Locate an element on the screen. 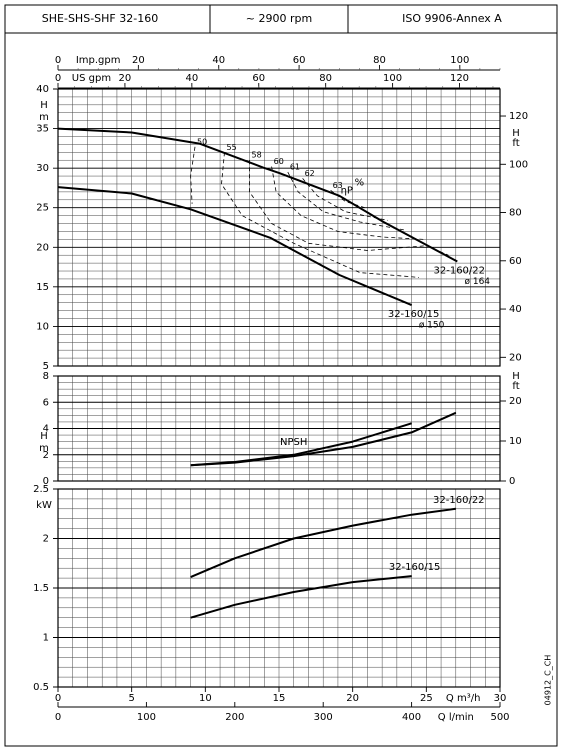 The width and height of the screenshot is (562, 753). y2-tick-label: 40 is located at coordinates (515, 309).